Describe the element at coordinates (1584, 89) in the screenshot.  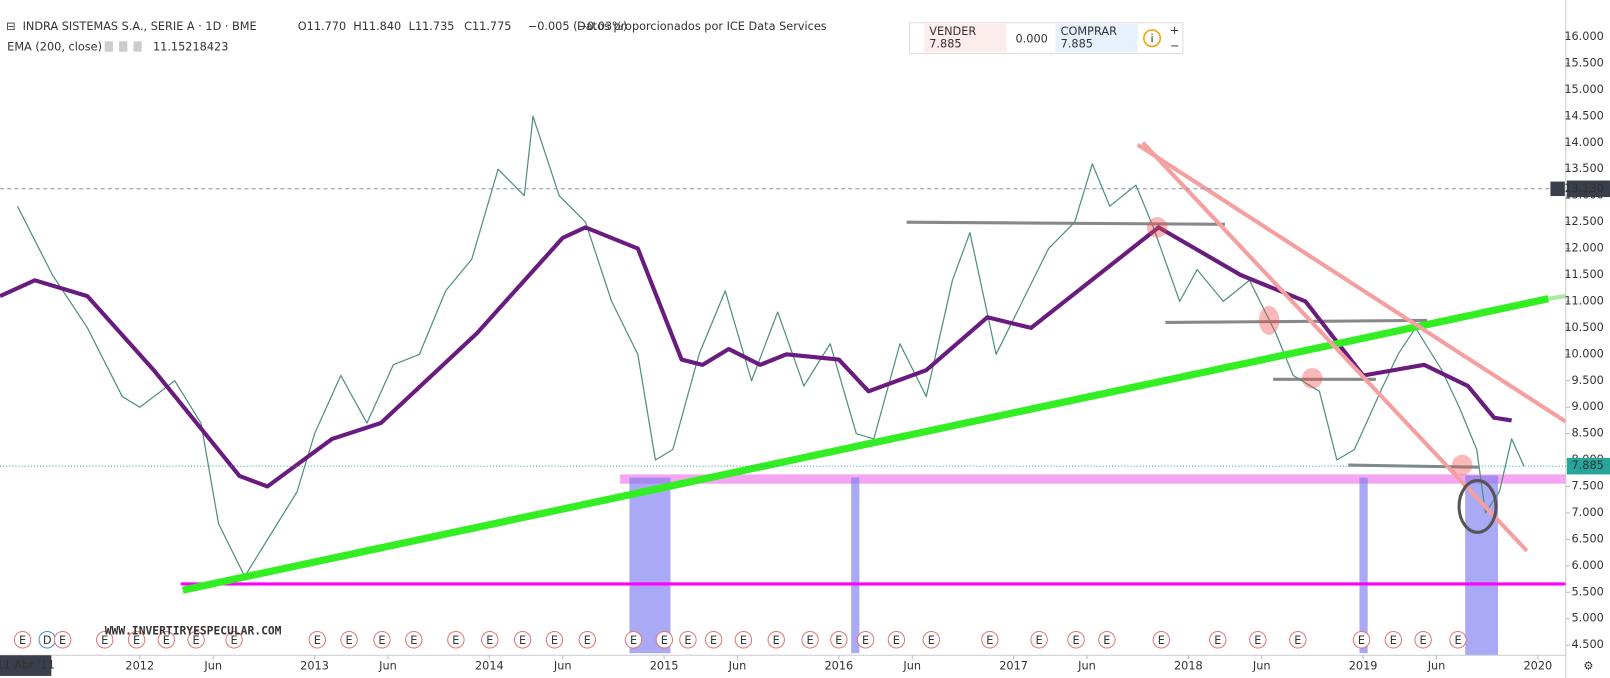
I see `y-tick-label: 15.000` at that location.